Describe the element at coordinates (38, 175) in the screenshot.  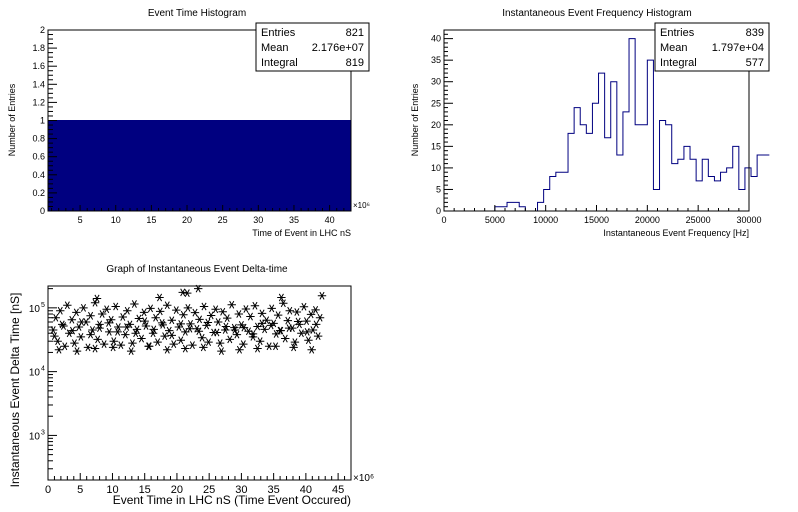
I see `chart1-y-tick-label: 0.4` at that location.